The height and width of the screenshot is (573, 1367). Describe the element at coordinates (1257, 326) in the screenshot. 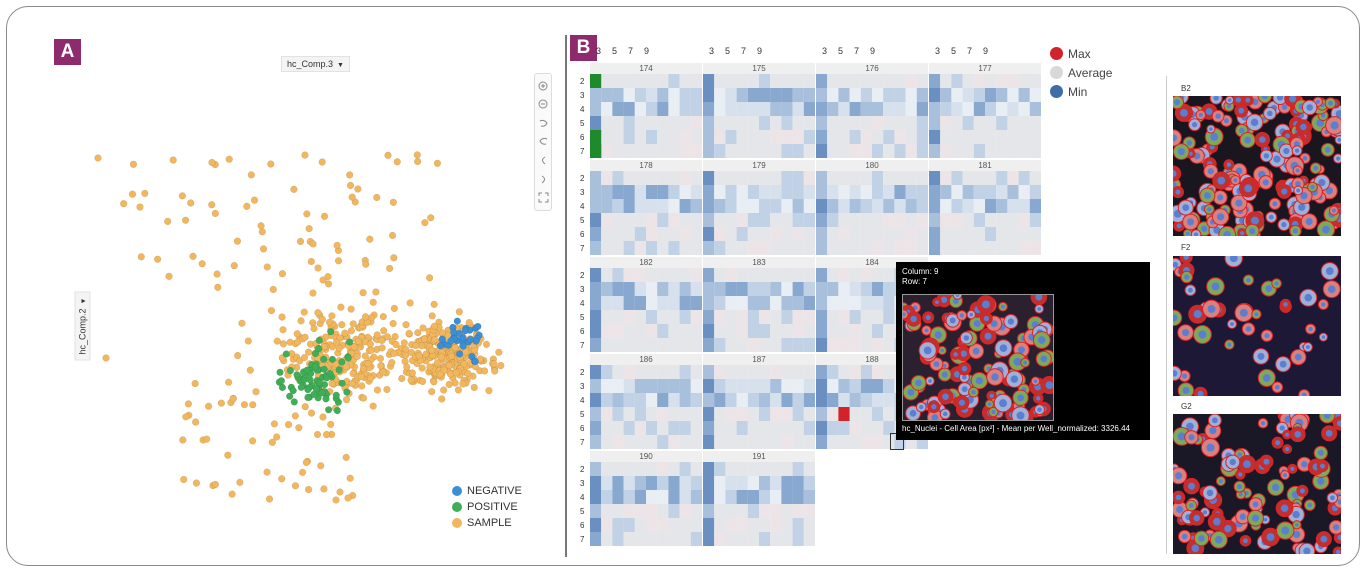

I see `thumbnail-image-f2` at that location.